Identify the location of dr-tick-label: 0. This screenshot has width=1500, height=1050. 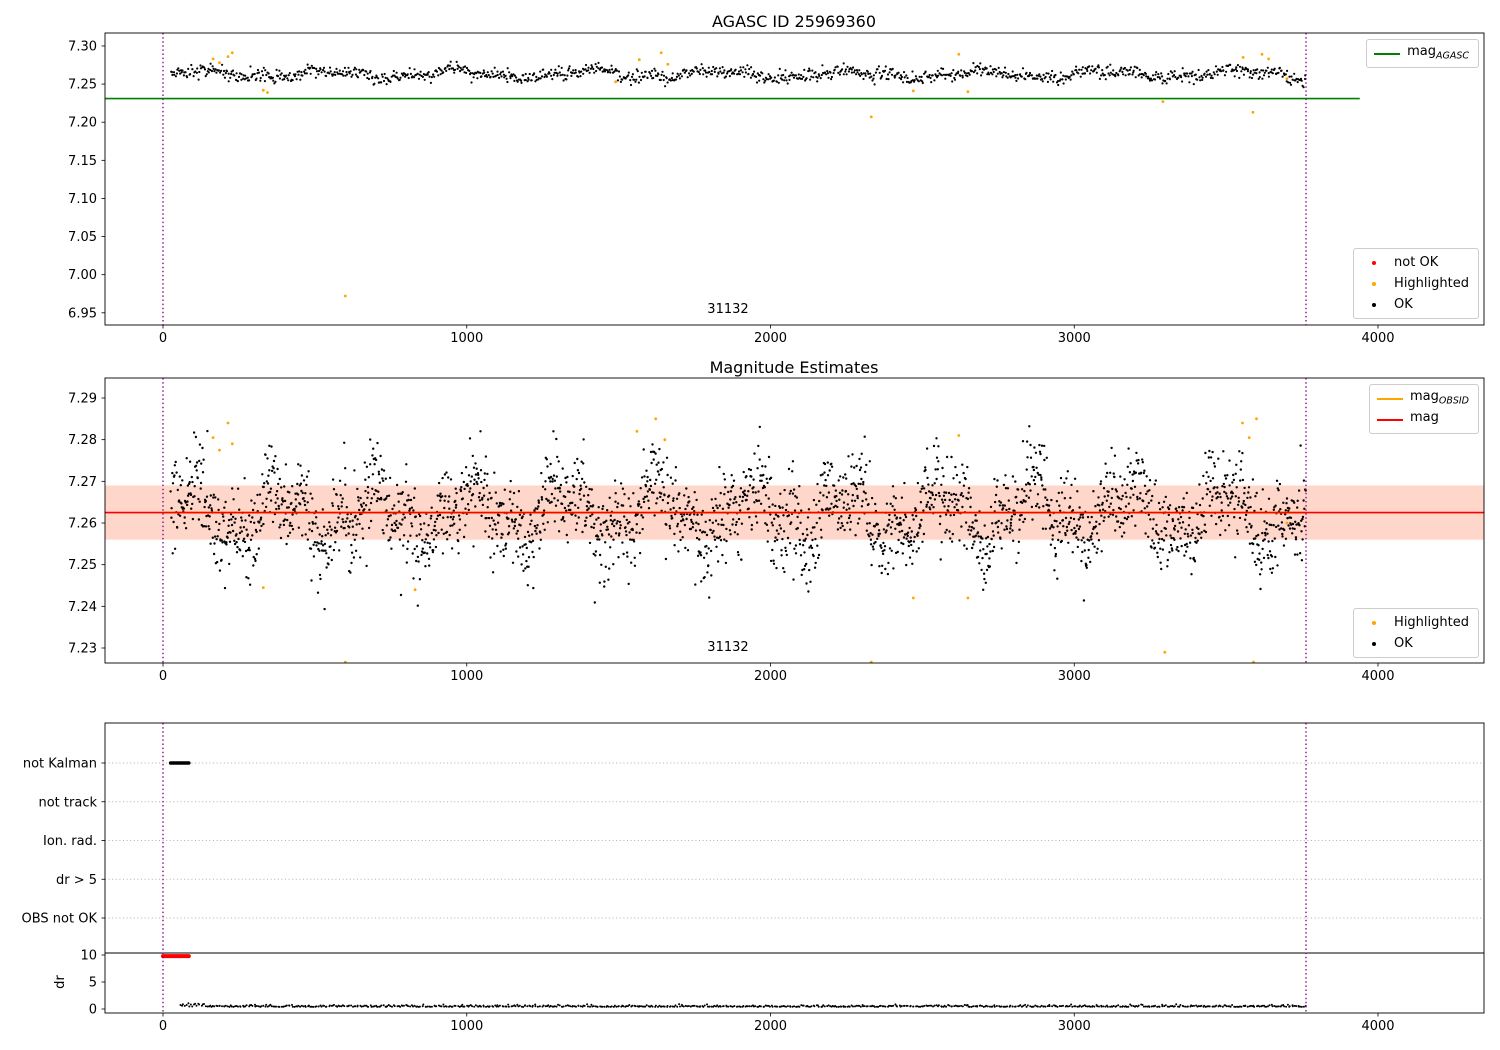
(93, 1010).